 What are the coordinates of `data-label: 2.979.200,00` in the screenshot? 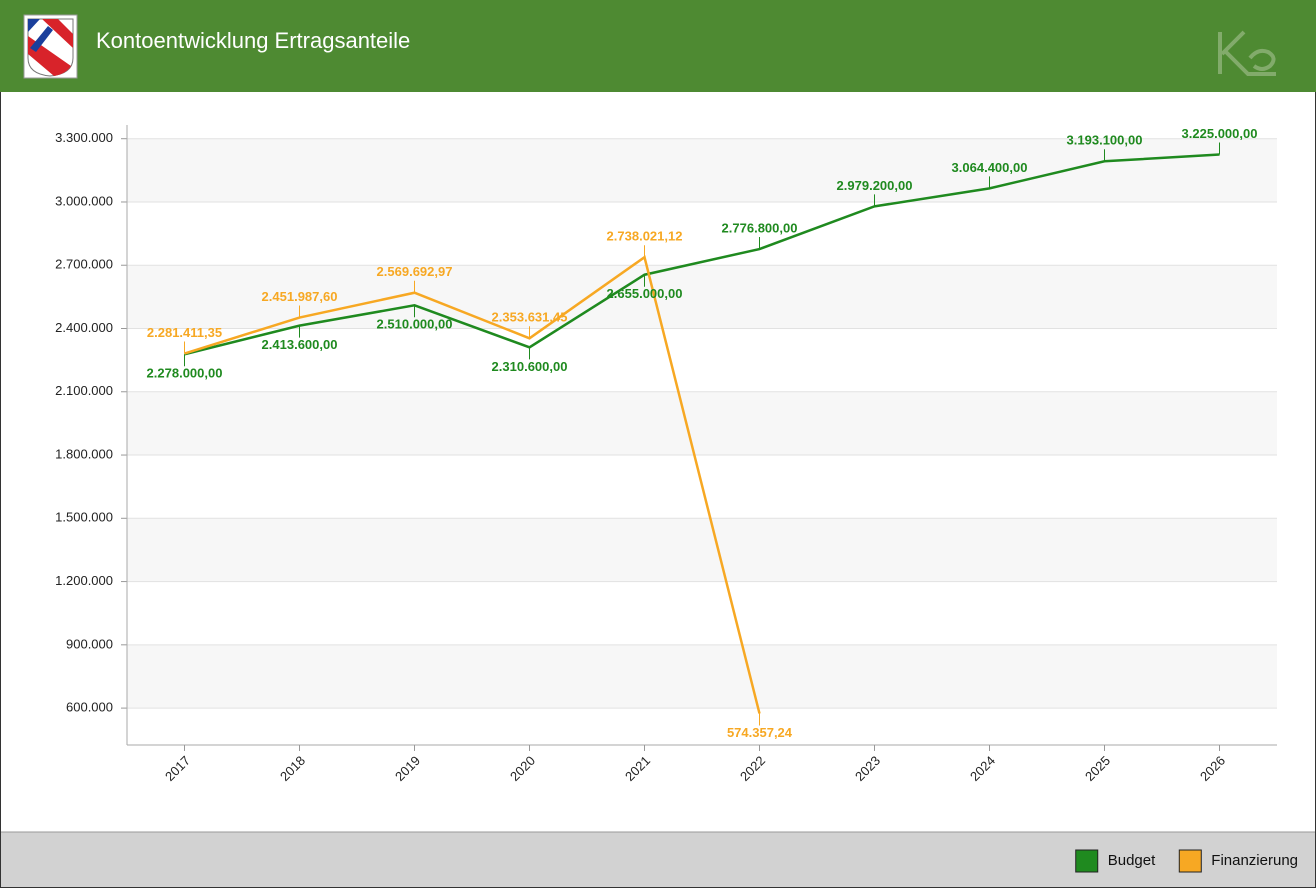 It's located at (875, 185).